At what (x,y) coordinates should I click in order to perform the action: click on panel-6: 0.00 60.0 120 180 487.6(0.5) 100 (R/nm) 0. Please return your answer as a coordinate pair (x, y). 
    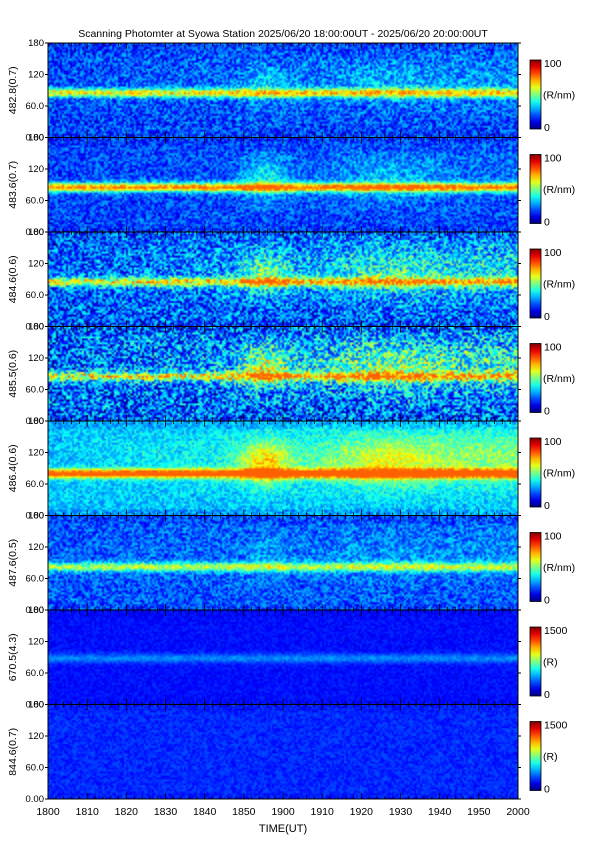
    Looking at the image, I should click on (291, 564).